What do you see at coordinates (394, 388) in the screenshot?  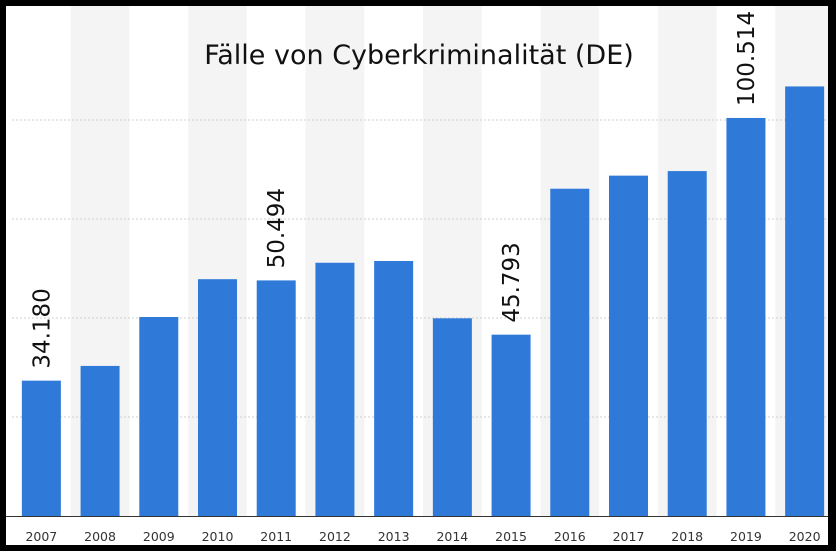 I see `bar-2013` at bounding box center [394, 388].